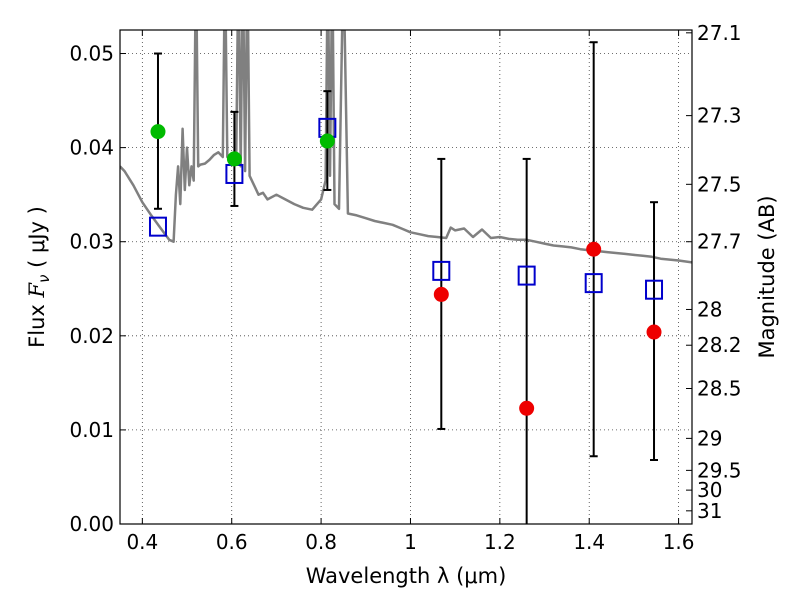  I want to click on y2-tick-label: 27.5, so click(719, 184).